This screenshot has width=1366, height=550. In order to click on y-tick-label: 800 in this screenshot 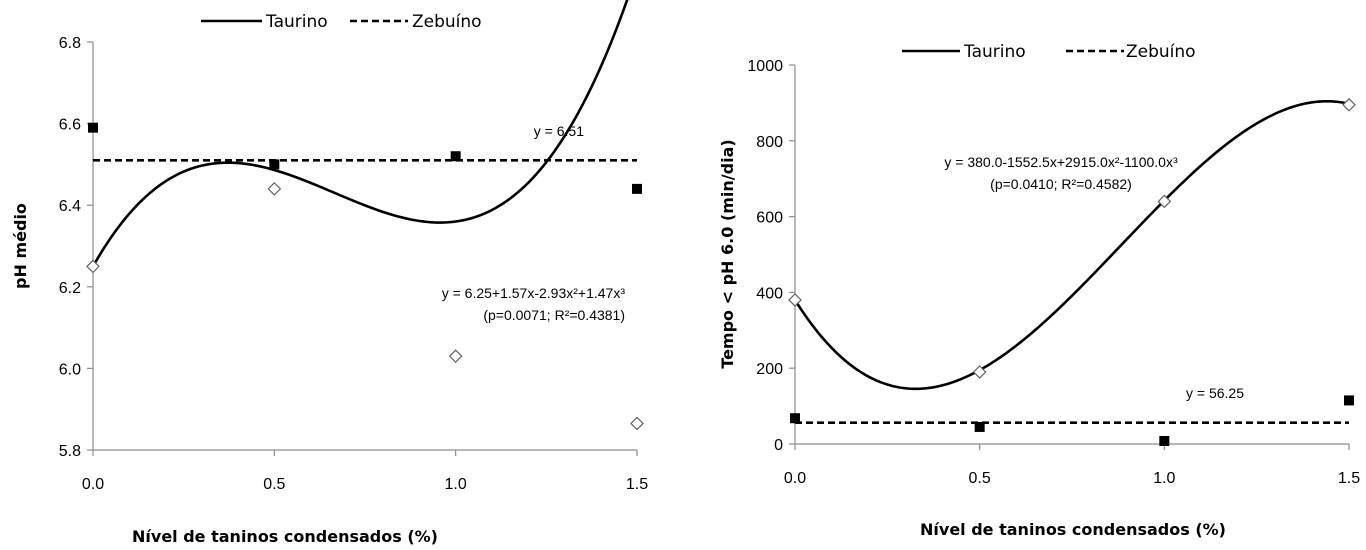, I will do `click(769, 142)`.